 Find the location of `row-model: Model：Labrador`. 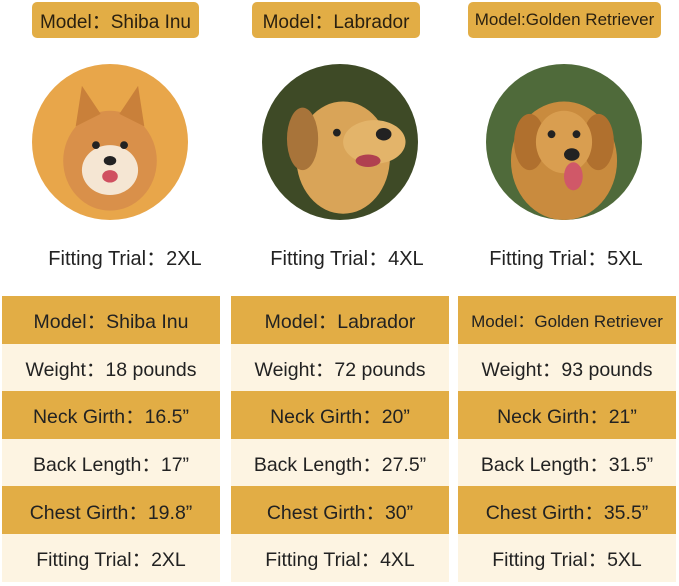

row-model: Model：Labrador is located at coordinates (340, 320).